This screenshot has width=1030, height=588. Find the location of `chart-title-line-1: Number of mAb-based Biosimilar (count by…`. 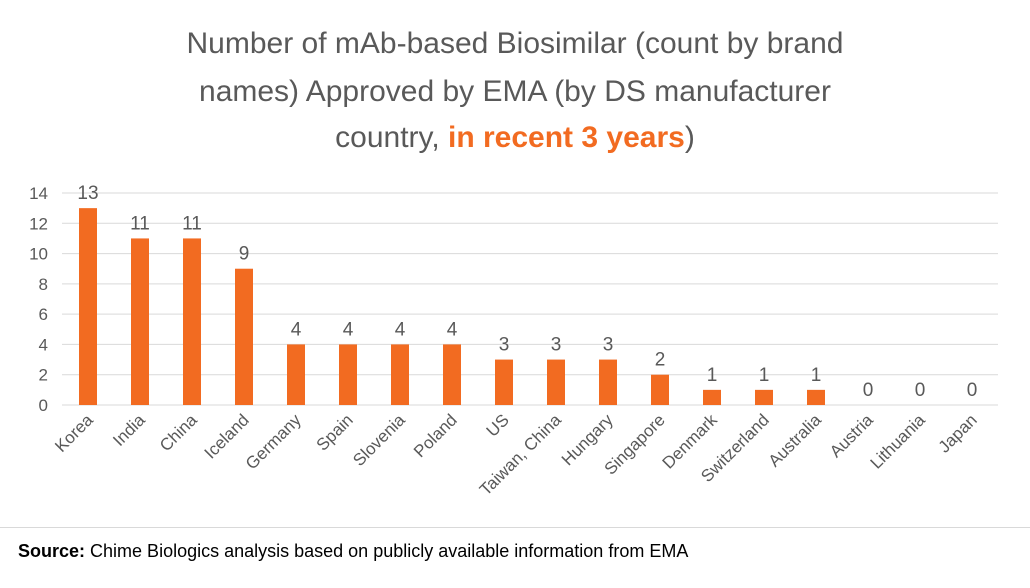

chart-title-line-1: Number of mAb-based Biosimilar (count by… is located at coordinates (515, 43).